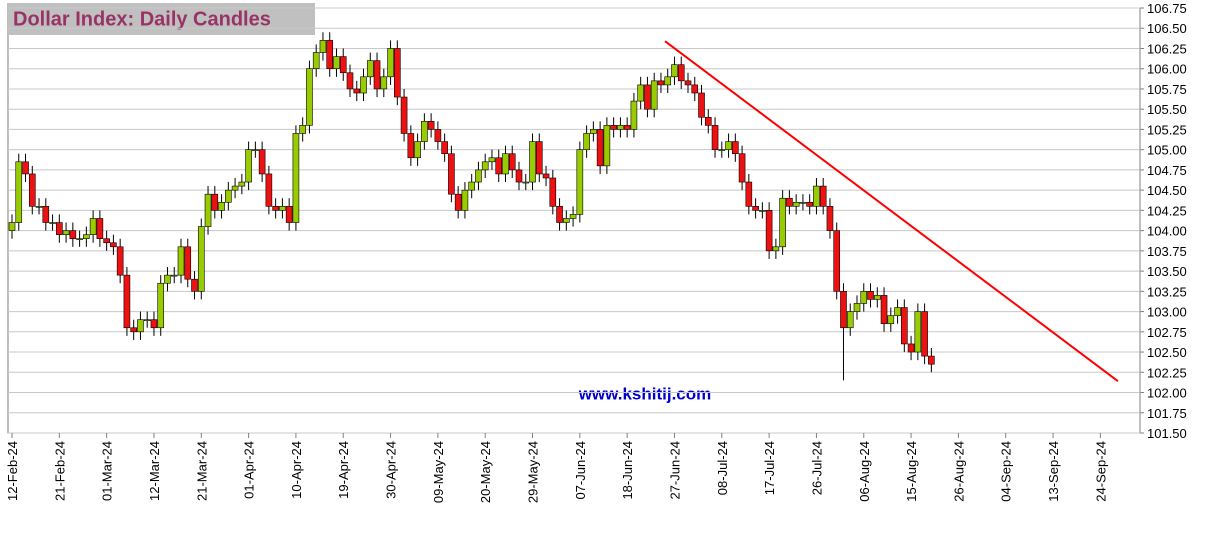 This screenshot has height=539, width=1206. I want to click on y-tick-label: 102.00, so click(1167, 393).